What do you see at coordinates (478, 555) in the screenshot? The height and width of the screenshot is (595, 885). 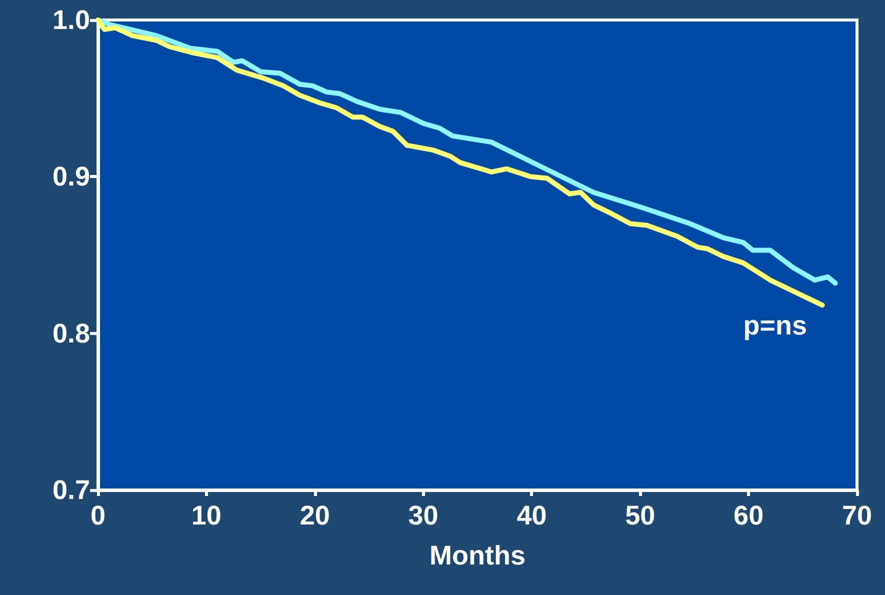 I see `x-axis-title: Months` at bounding box center [478, 555].